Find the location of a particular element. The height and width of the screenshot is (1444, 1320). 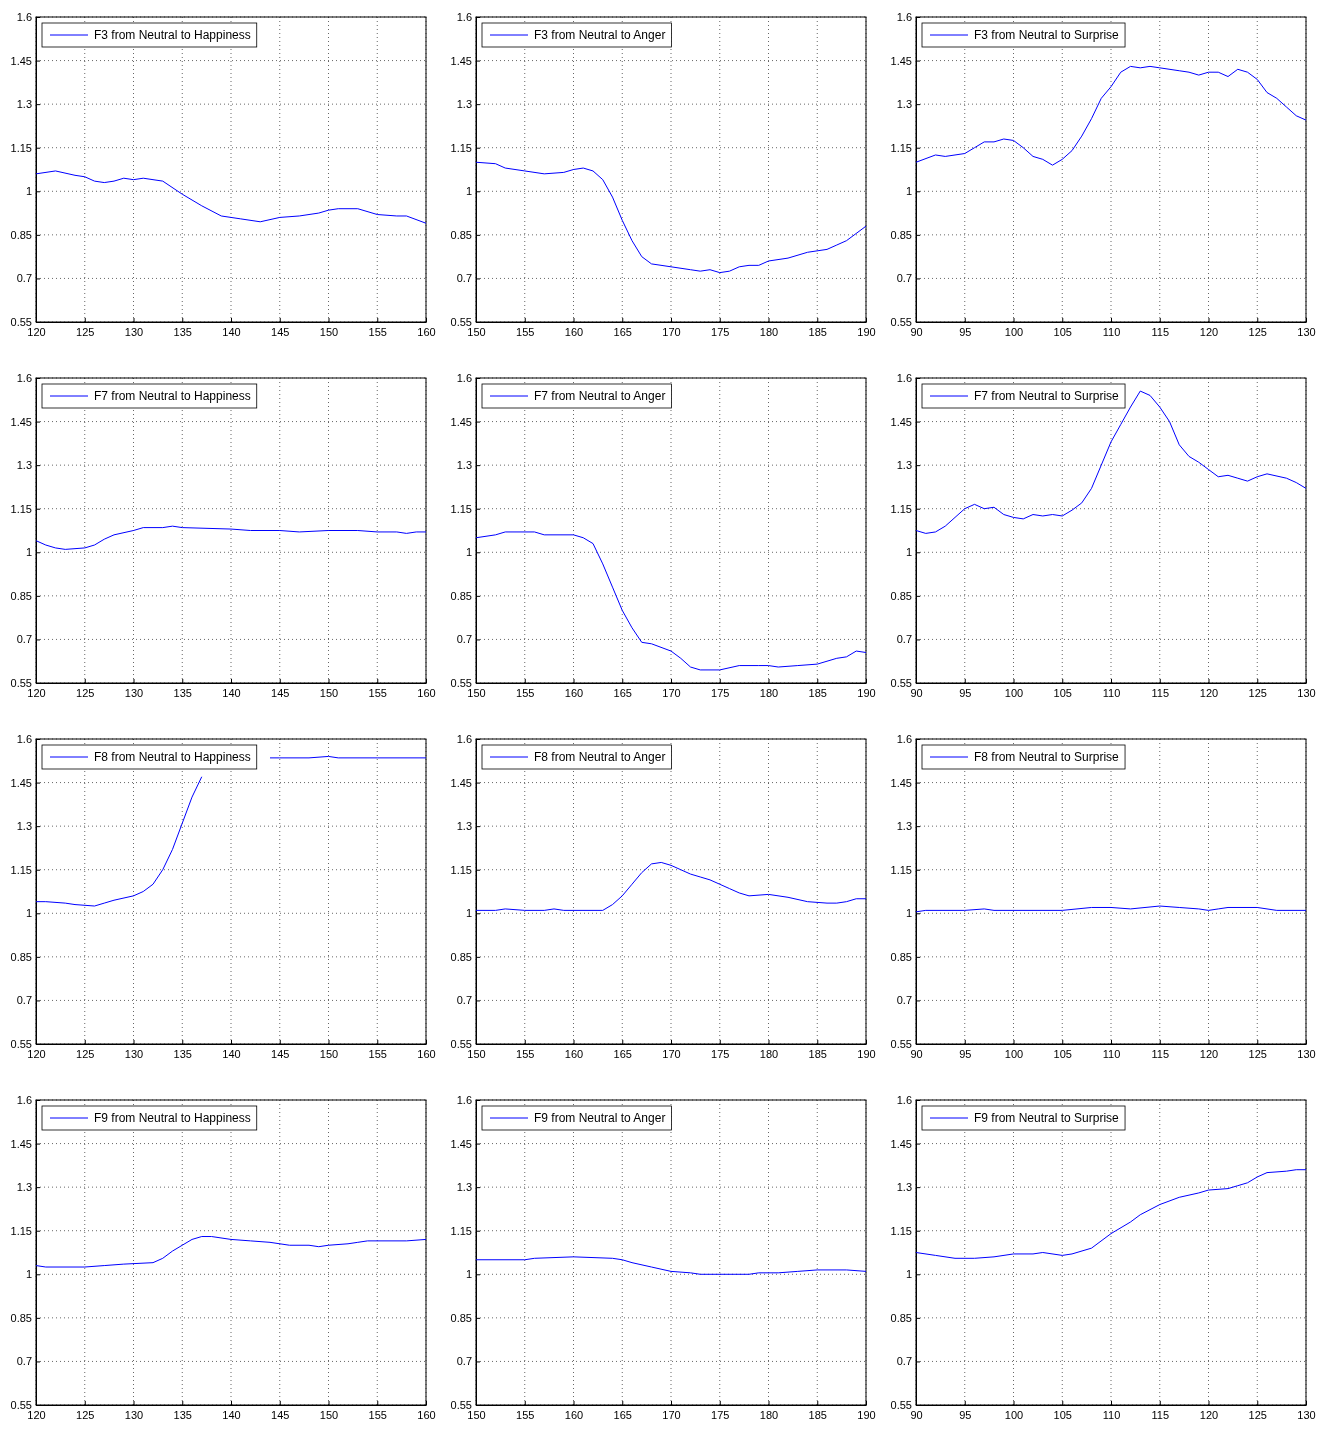

legend-label: F3 from Neutral to Happiness is located at coordinates (172, 35).